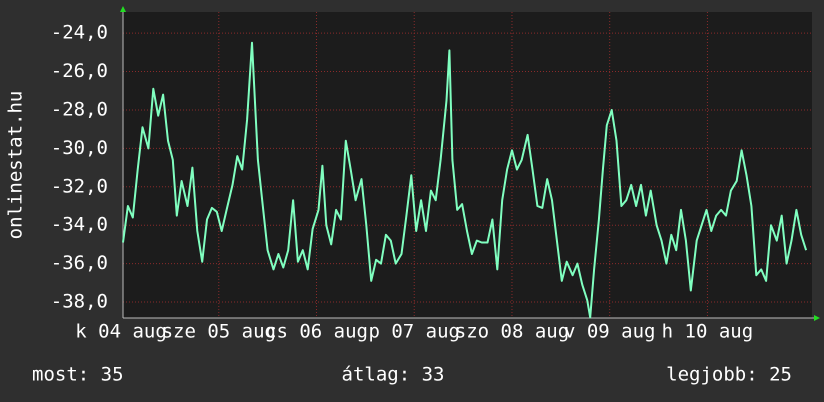 This screenshot has width=824, height=402. I want to click on x-arrow, so click(817, 318).